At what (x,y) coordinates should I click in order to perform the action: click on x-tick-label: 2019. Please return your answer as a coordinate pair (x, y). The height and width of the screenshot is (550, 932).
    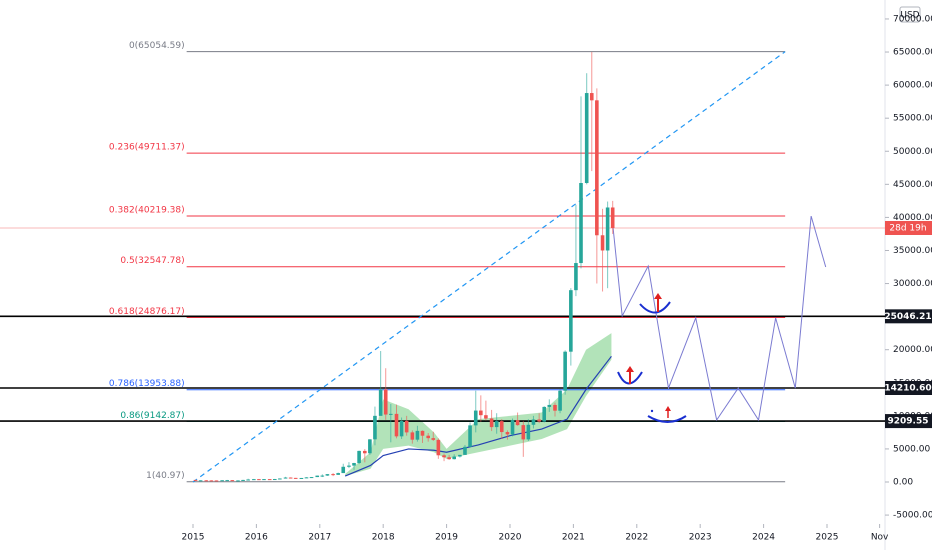
    Looking at the image, I should click on (446, 538).